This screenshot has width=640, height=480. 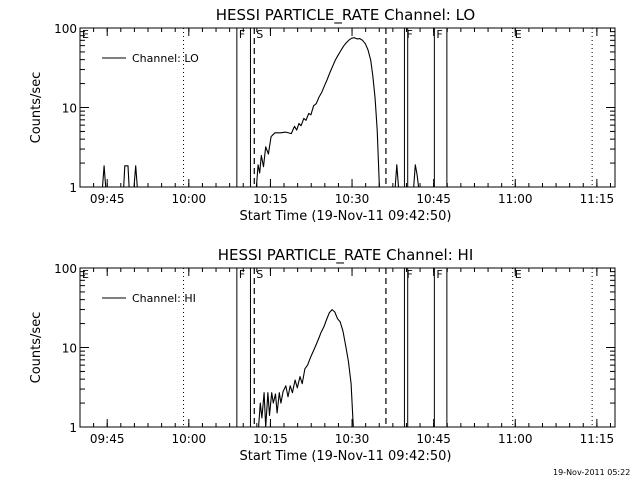 What do you see at coordinates (165, 58) in the screenshot?
I see `legend-label: Channel: LO` at bounding box center [165, 58].